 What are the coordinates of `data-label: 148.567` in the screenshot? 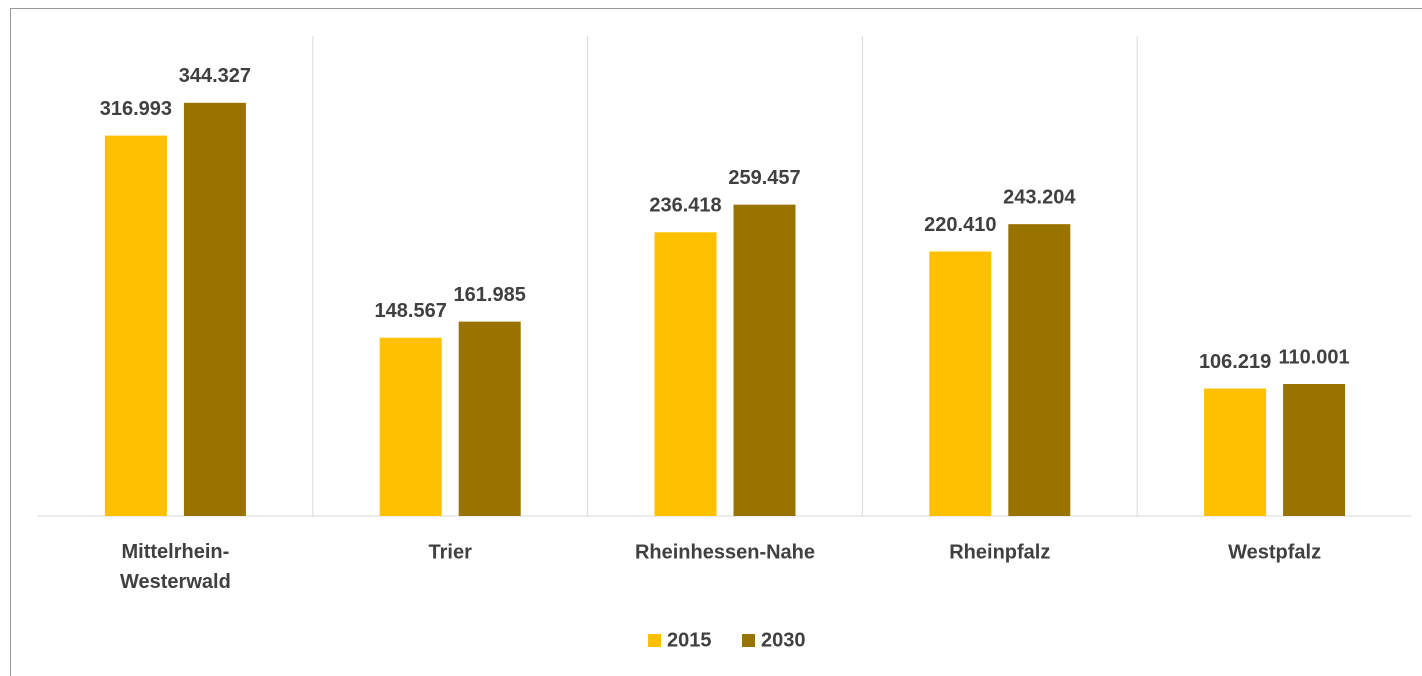 It's located at (411, 311).